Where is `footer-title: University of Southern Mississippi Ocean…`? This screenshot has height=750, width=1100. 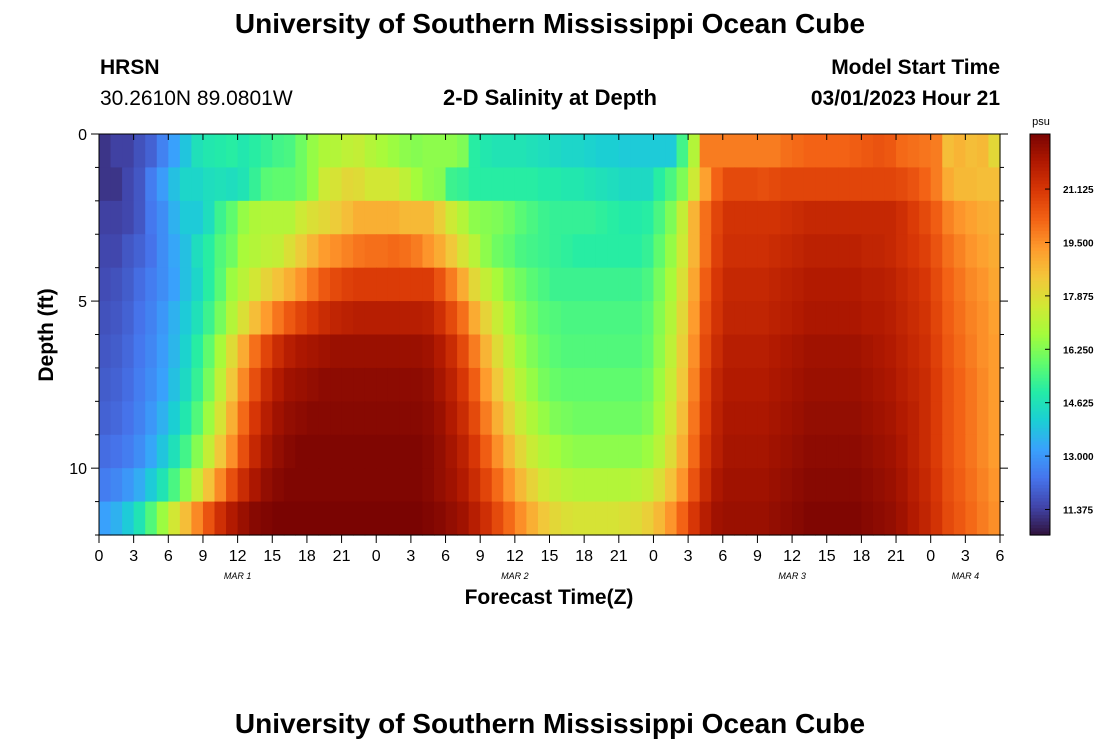 footer-title: University of Southern Mississippi Ocean… is located at coordinates (550, 723).